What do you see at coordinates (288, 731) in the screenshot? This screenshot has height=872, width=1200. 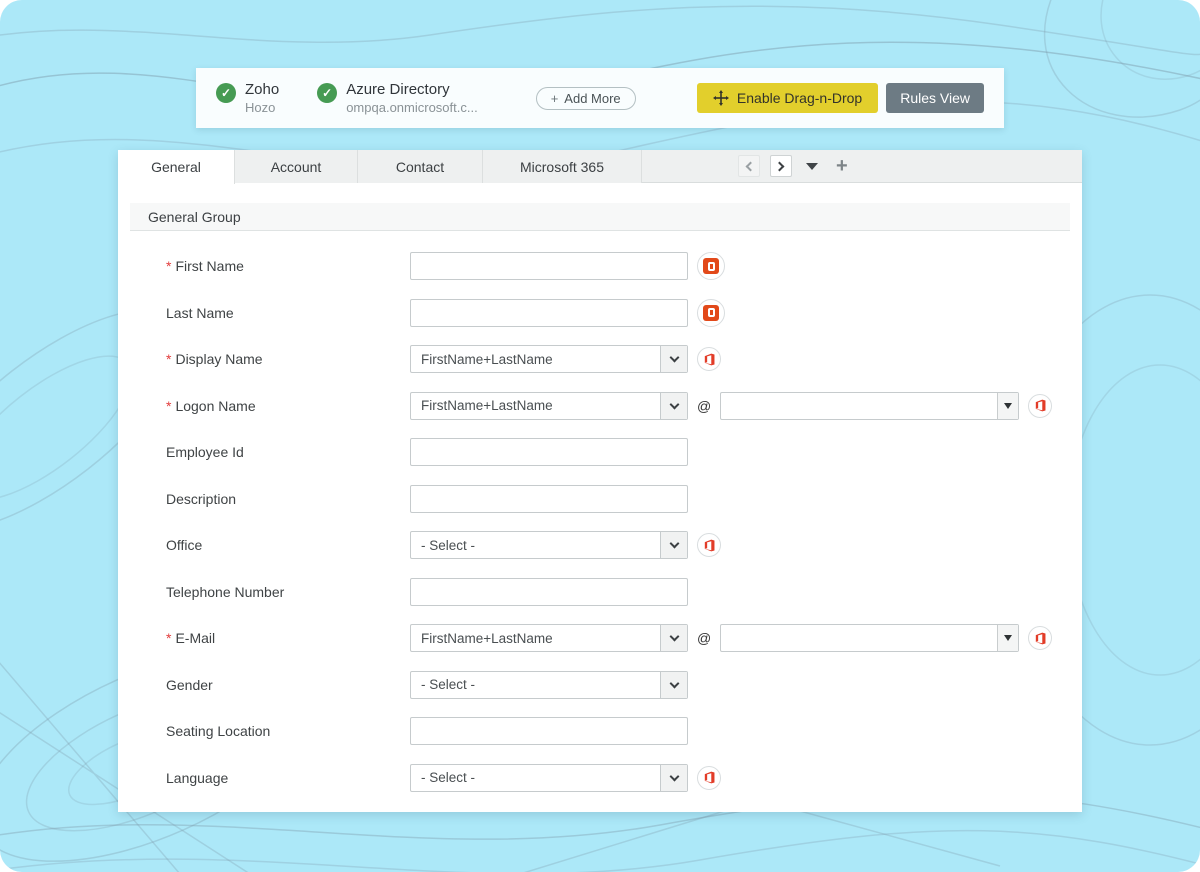 I see `seating-location-label: Seating Location` at bounding box center [288, 731].